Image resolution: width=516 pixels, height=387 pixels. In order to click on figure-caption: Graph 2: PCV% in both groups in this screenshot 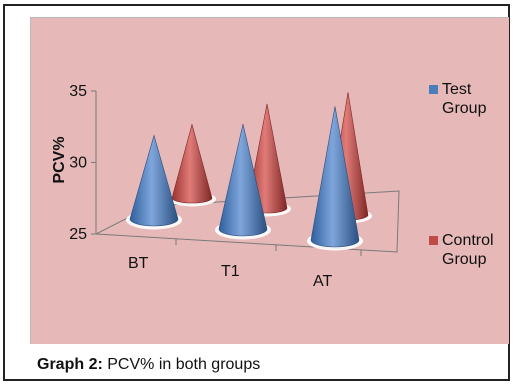, I will do `click(148, 365)`.